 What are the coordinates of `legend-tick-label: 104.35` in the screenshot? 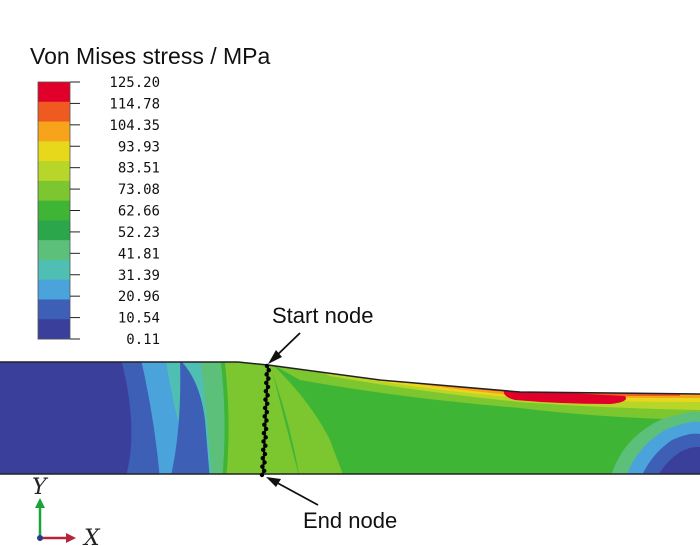 It's located at (134, 126).